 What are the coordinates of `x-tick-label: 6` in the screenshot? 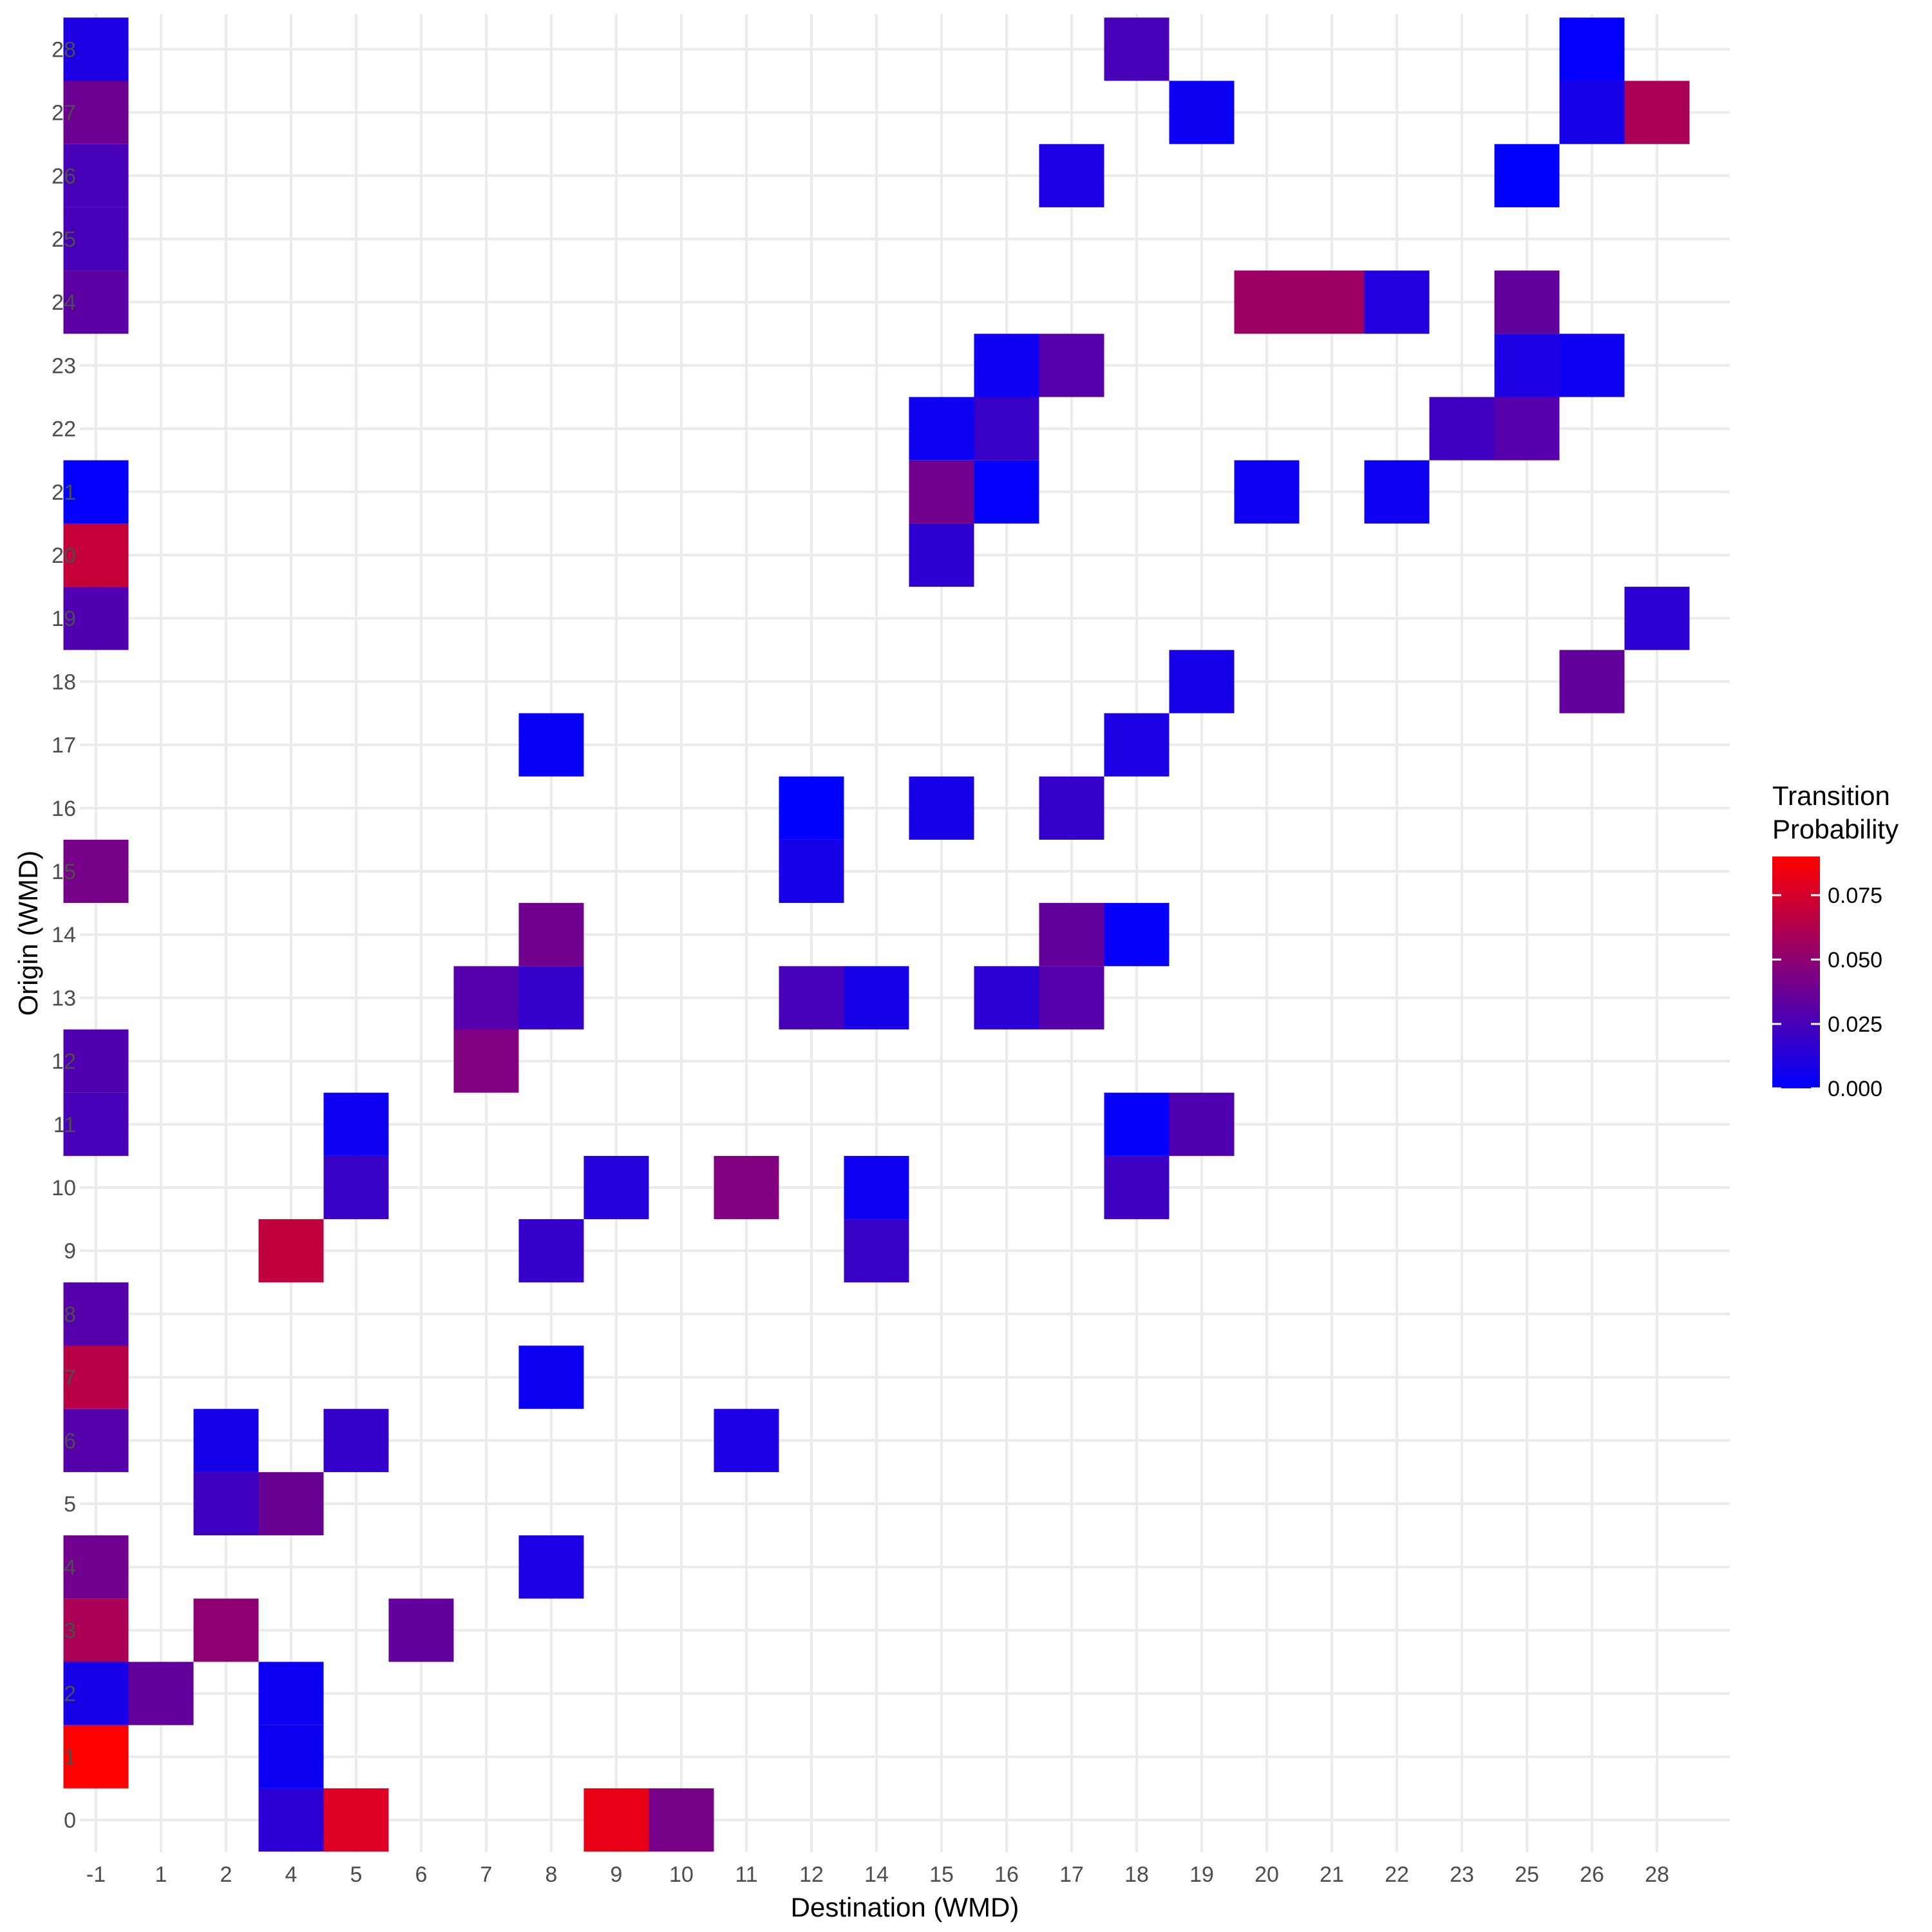 It's located at (421, 1874).